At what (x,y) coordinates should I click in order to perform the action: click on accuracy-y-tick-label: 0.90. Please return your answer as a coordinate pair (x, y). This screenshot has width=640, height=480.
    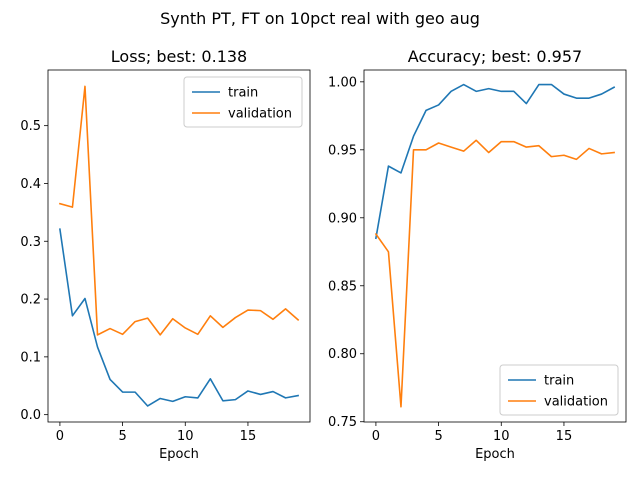
    Looking at the image, I should click on (342, 218).